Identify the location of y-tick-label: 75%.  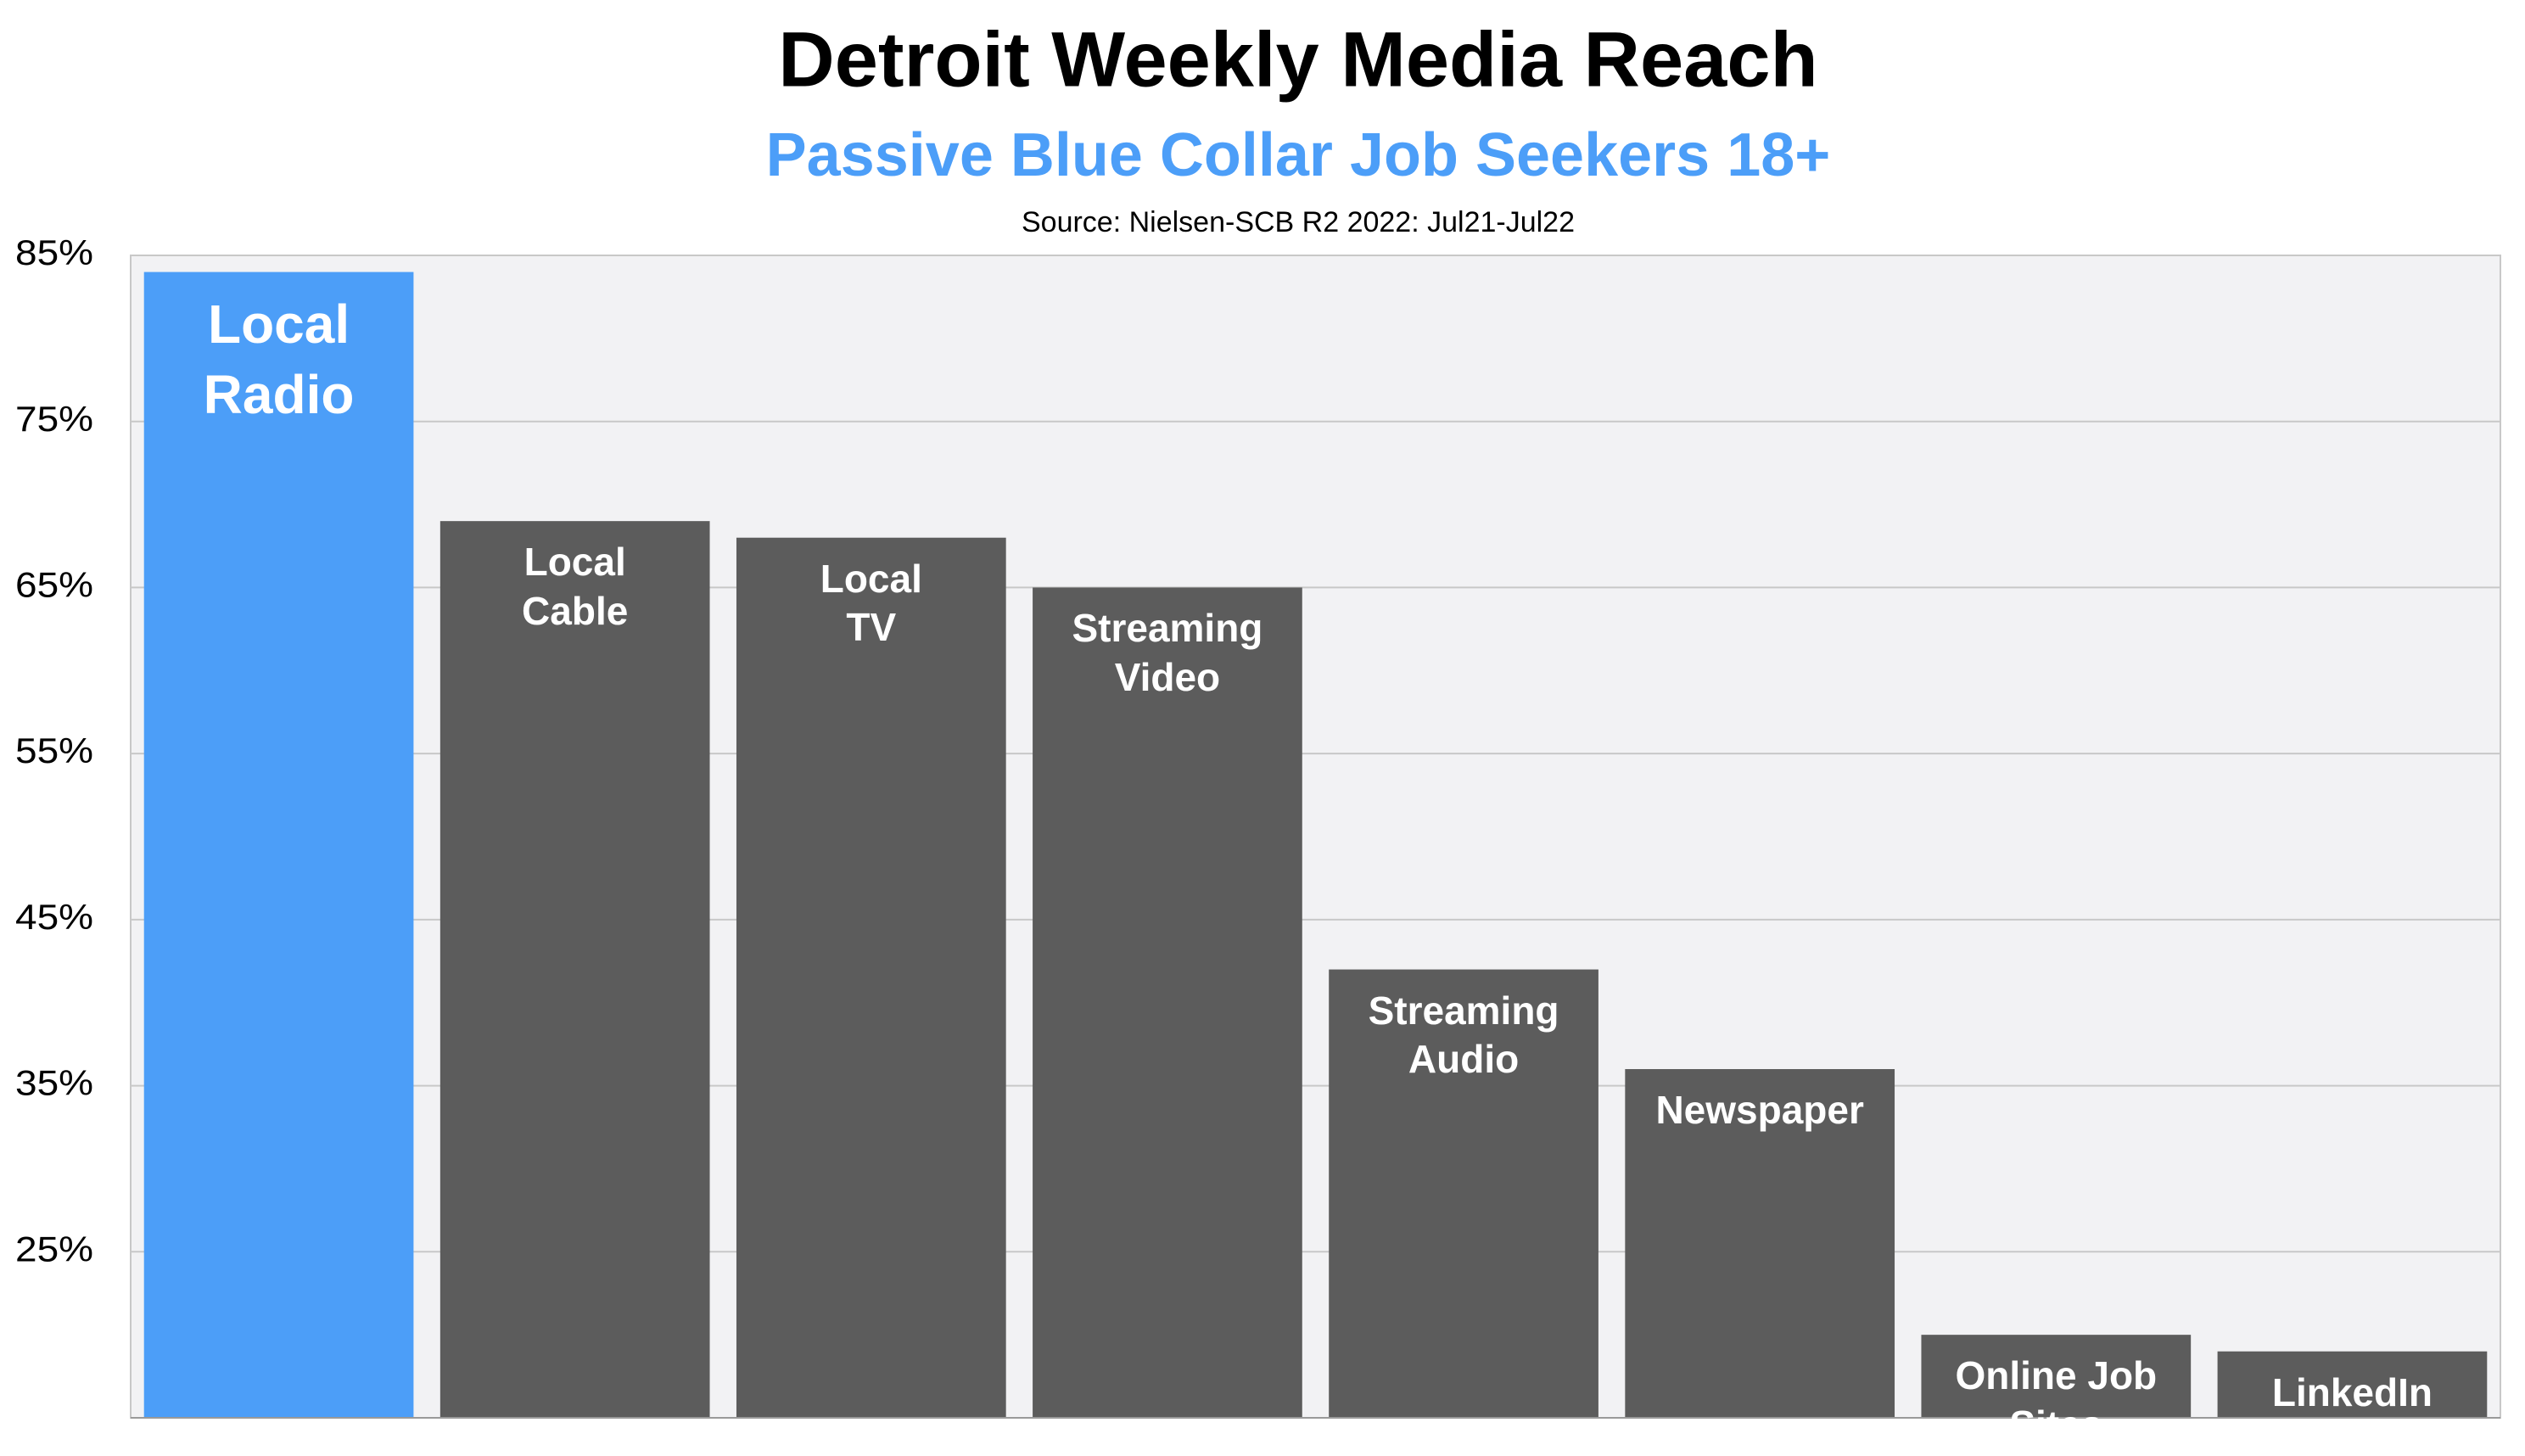
(54, 419).